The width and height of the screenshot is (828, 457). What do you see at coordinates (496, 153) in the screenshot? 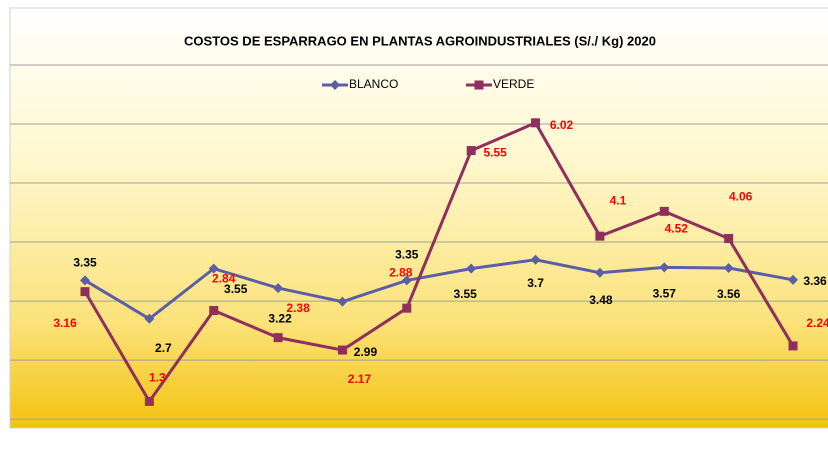
I see `data-label: 5.55` at bounding box center [496, 153].